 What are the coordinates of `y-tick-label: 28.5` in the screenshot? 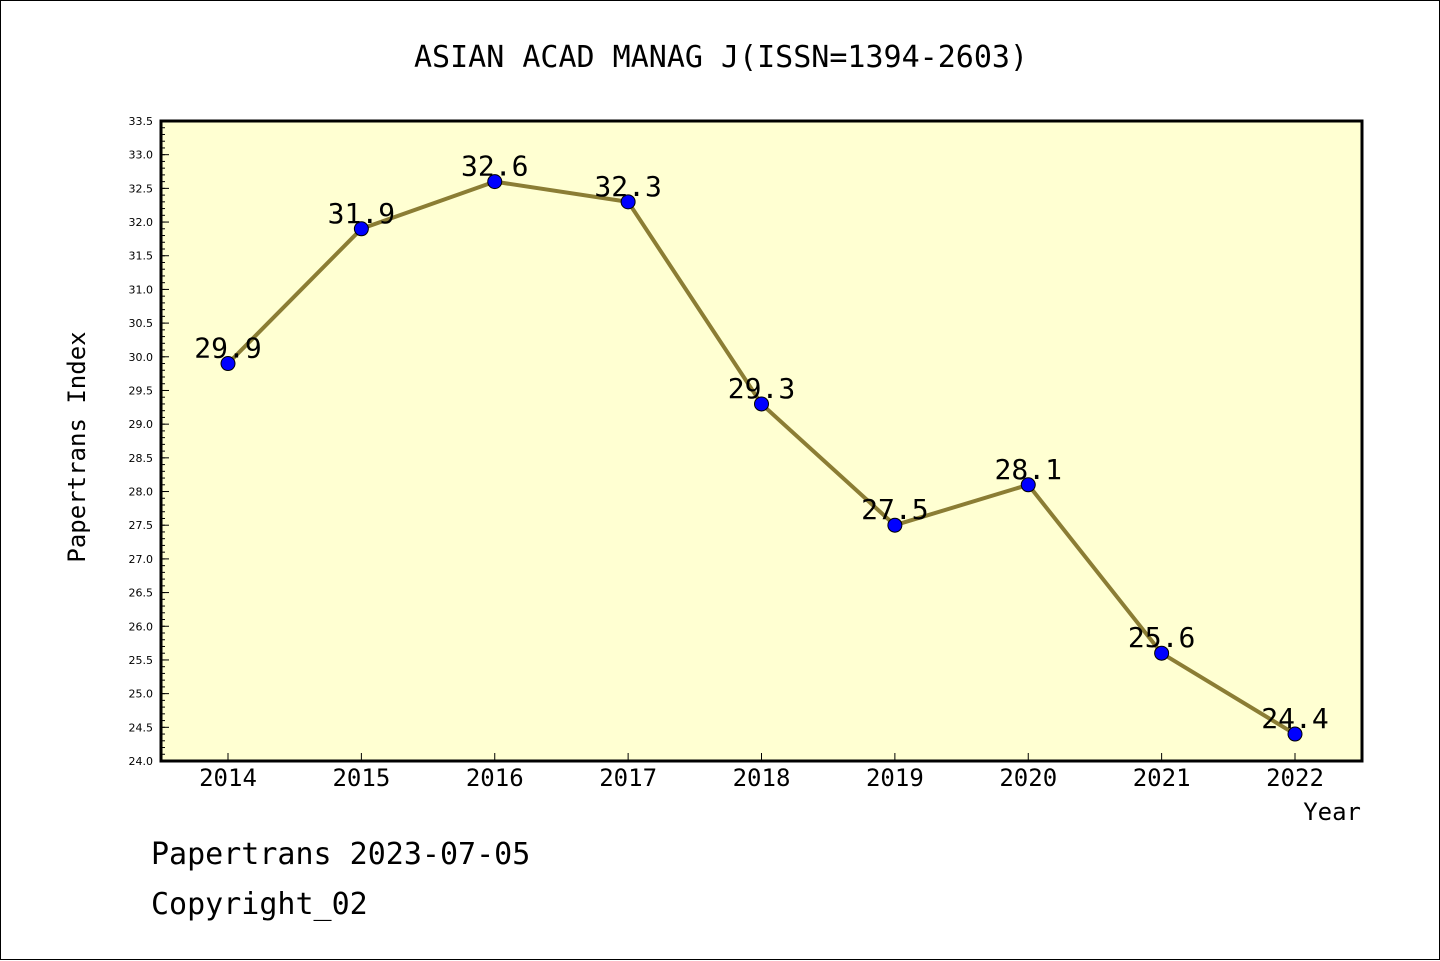 It's located at (141, 458).